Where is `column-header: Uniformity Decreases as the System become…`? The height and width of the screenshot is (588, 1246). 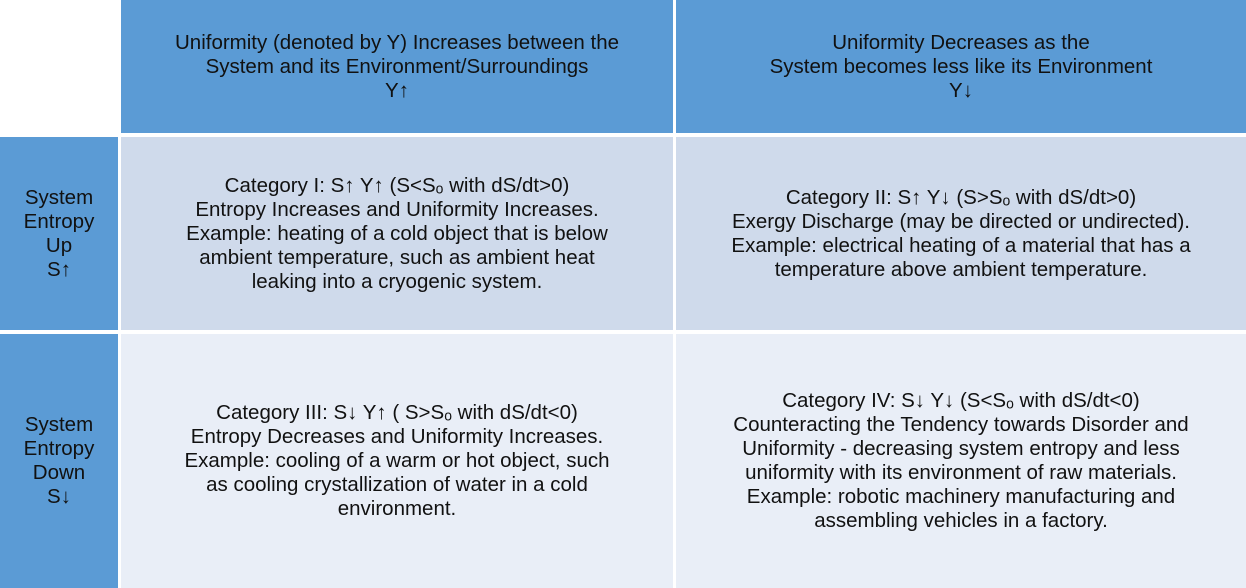
column-header: Uniformity Decreases as the System become… is located at coordinates (959, 66).